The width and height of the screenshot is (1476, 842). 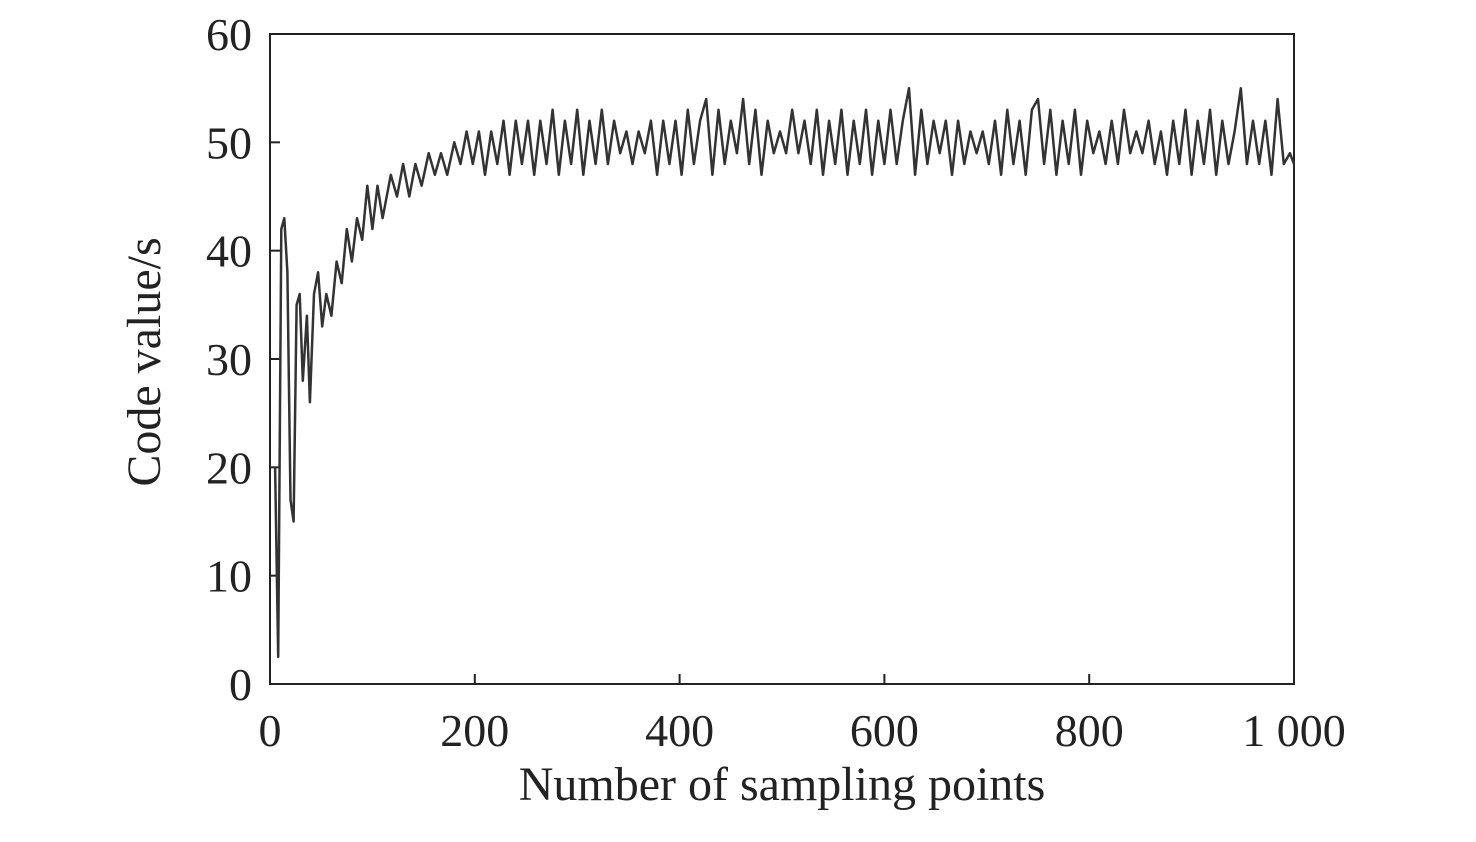 What do you see at coordinates (782, 784) in the screenshot?
I see `x-axis-label: Number of sampling points` at bounding box center [782, 784].